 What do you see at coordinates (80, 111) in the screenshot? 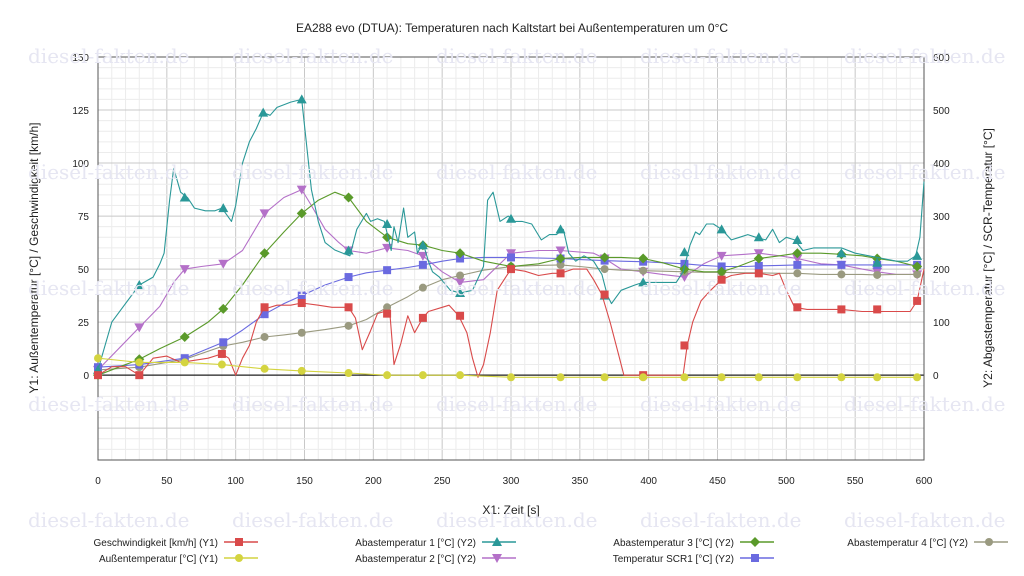
I see `y-left-tick-label: 125` at bounding box center [80, 111].